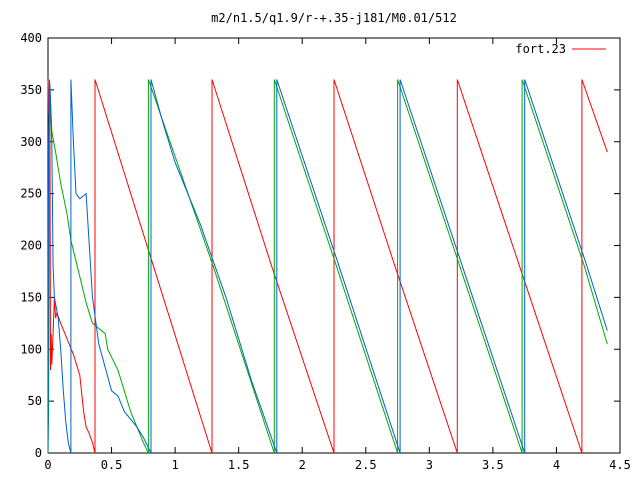 Image resolution: width=640 pixels, height=480 pixels. What do you see at coordinates (31, 38) in the screenshot?
I see `y-tick-label: 400` at bounding box center [31, 38].